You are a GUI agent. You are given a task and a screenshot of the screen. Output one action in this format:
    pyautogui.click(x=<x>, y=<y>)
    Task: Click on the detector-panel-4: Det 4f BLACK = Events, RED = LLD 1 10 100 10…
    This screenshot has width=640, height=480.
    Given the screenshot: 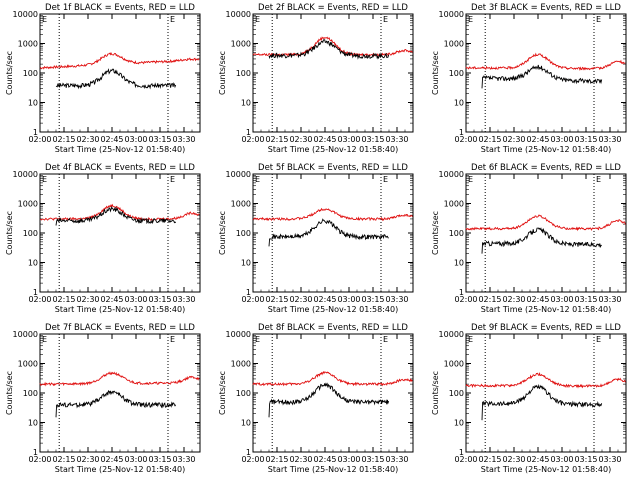 What is the action you would take?
    pyautogui.click(x=103, y=238)
    